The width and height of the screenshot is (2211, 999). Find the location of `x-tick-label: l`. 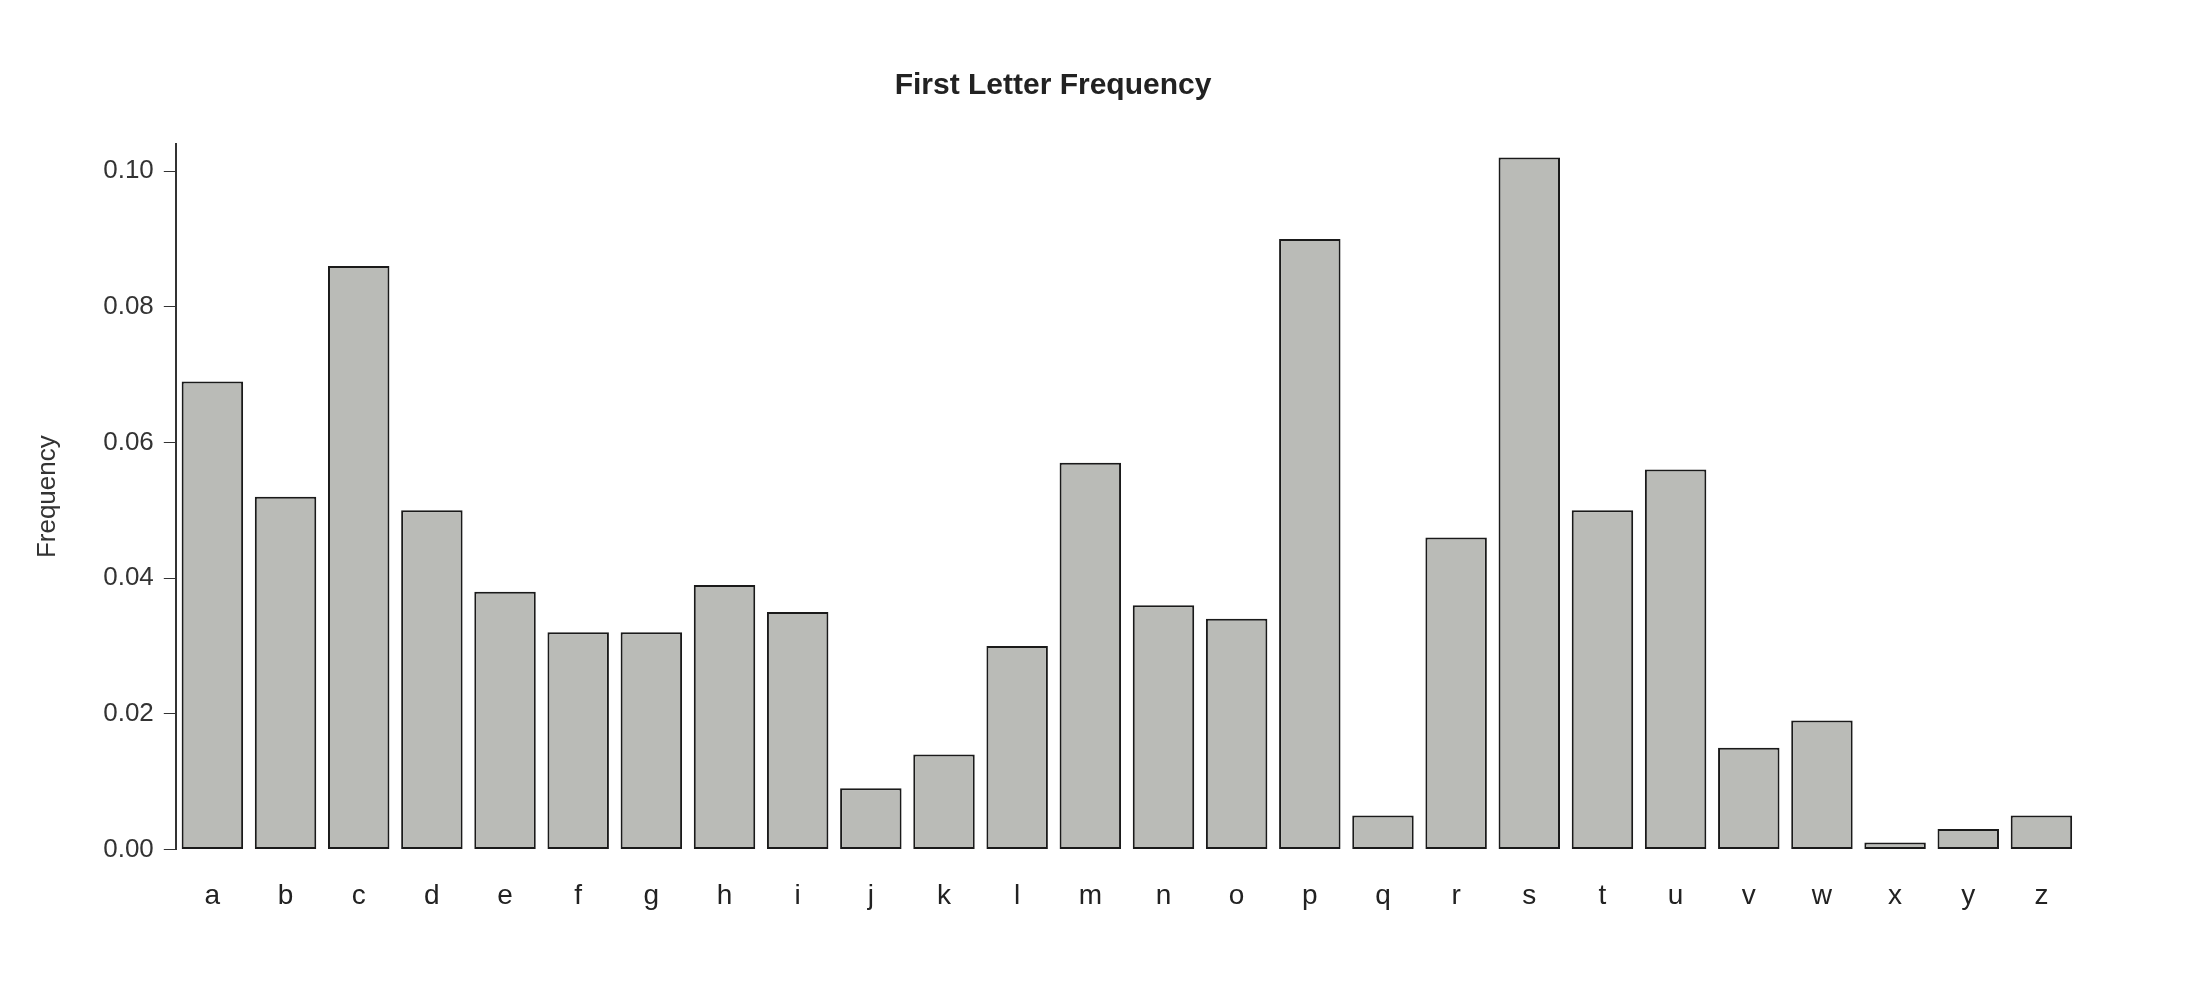

x-tick-label: l is located at coordinates (1017, 894).